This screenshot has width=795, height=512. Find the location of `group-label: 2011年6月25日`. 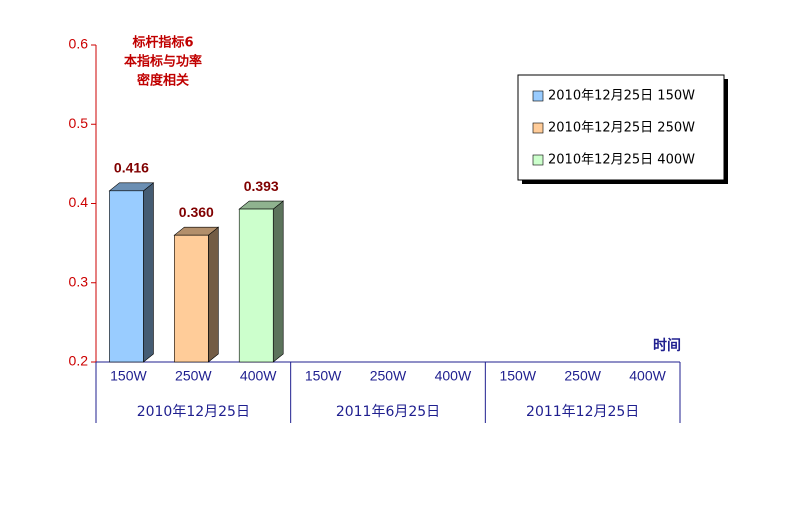

group-label: 2011年6月25日 is located at coordinates (388, 412).